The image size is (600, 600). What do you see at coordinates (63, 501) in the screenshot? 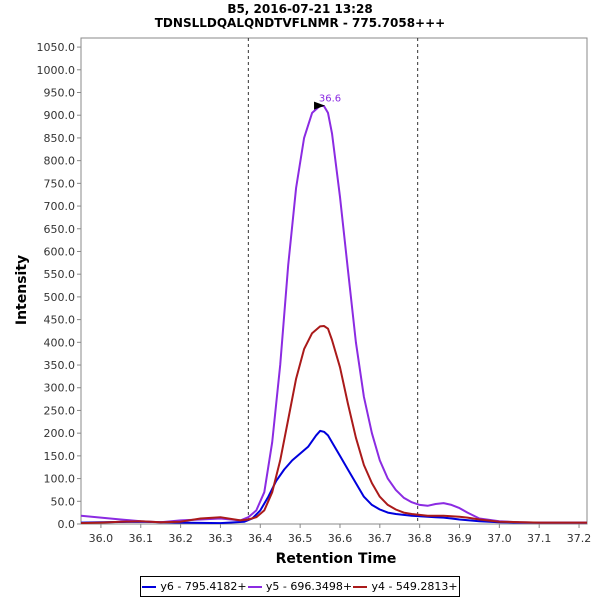
I see `y-tick-label: 50.0` at bounding box center [63, 501].